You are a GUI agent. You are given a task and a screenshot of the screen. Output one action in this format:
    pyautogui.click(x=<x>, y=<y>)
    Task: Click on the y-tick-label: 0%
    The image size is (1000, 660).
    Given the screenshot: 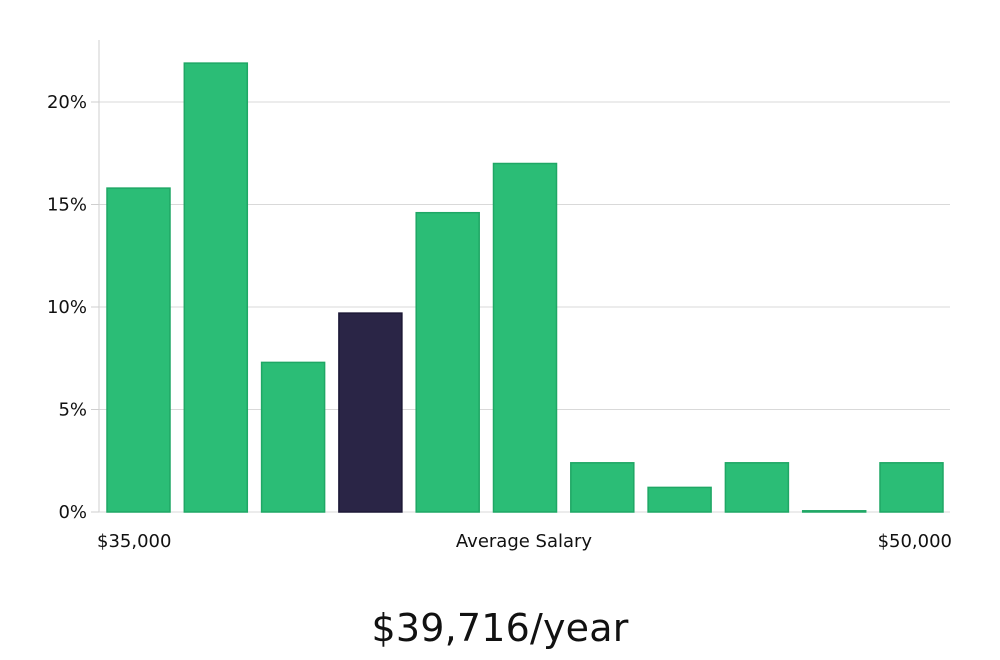 What is the action you would take?
    pyautogui.click(x=72, y=512)
    